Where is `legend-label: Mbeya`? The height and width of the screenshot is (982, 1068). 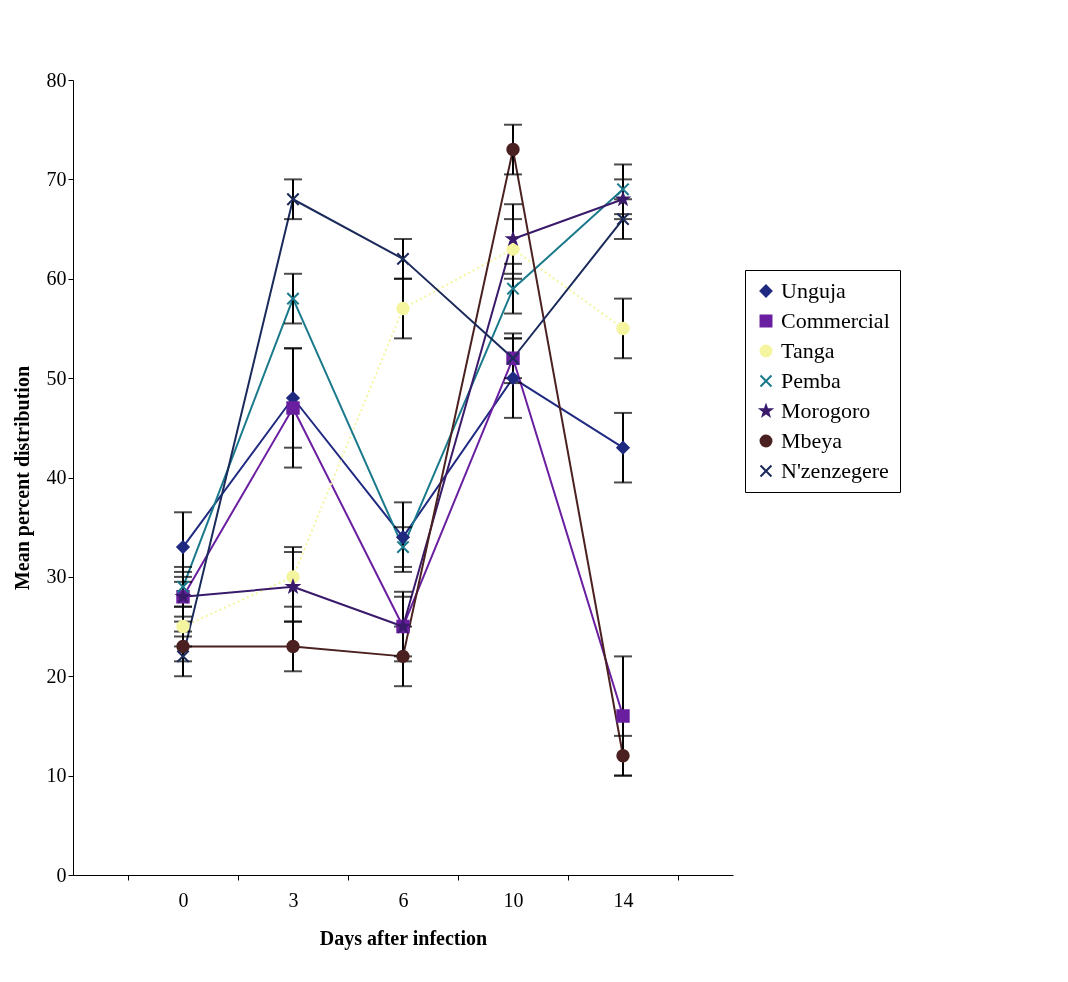 legend-label: Mbeya is located at coordinates (812, 440).